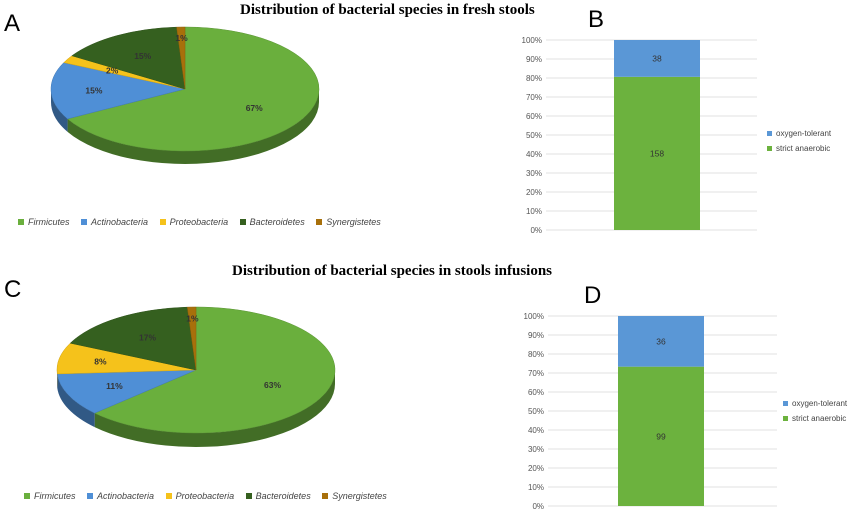 Image resolution: width=850 pixels, height=512 pixels. I want to click on legend-c-item-proteobacteria: Proteobacteria, so click(199, 496).